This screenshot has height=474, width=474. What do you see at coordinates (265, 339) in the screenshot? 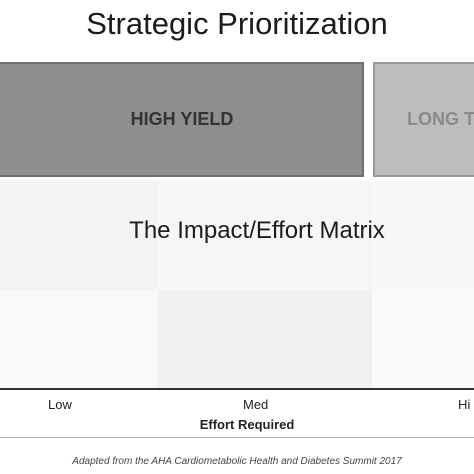
I see `matrix-cell-low-center` at bounding box center [265, 339].